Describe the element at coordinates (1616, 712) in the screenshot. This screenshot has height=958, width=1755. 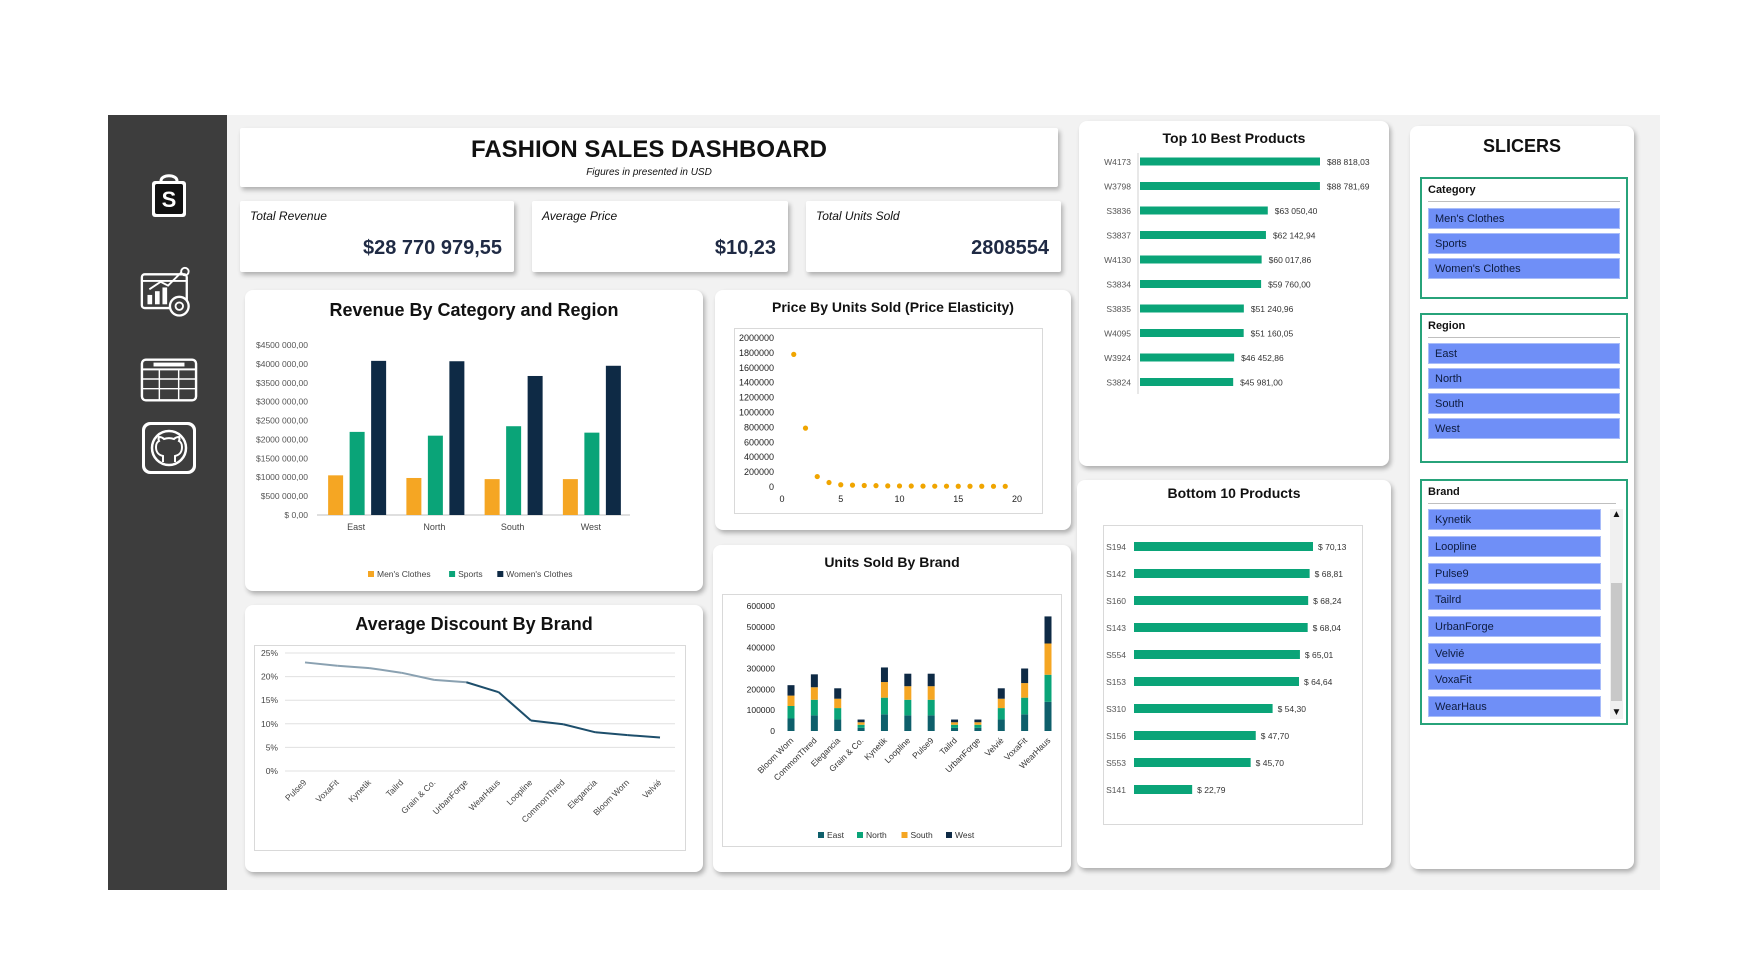
I see `scroll-down-icon: ▼` at that location.